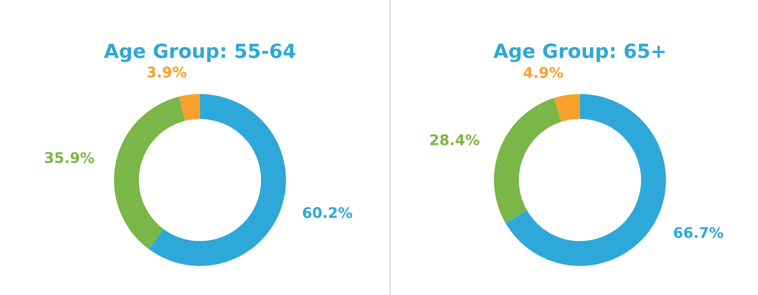 The image size is (758, 295). I want to click on chart-title: Age Group: 55-64, so click(200, 53).